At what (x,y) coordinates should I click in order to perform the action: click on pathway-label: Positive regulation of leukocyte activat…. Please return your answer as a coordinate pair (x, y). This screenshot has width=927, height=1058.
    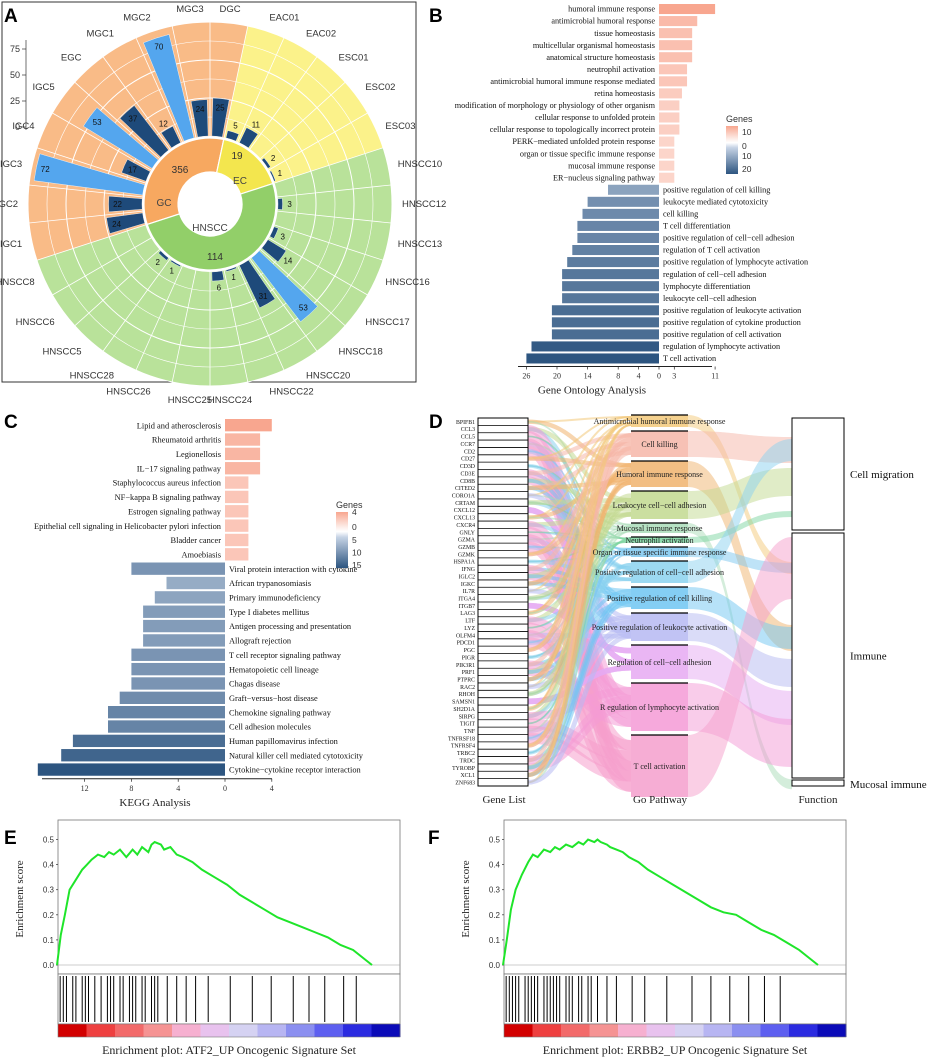
    Looking at the image, I should click on (660, 627).